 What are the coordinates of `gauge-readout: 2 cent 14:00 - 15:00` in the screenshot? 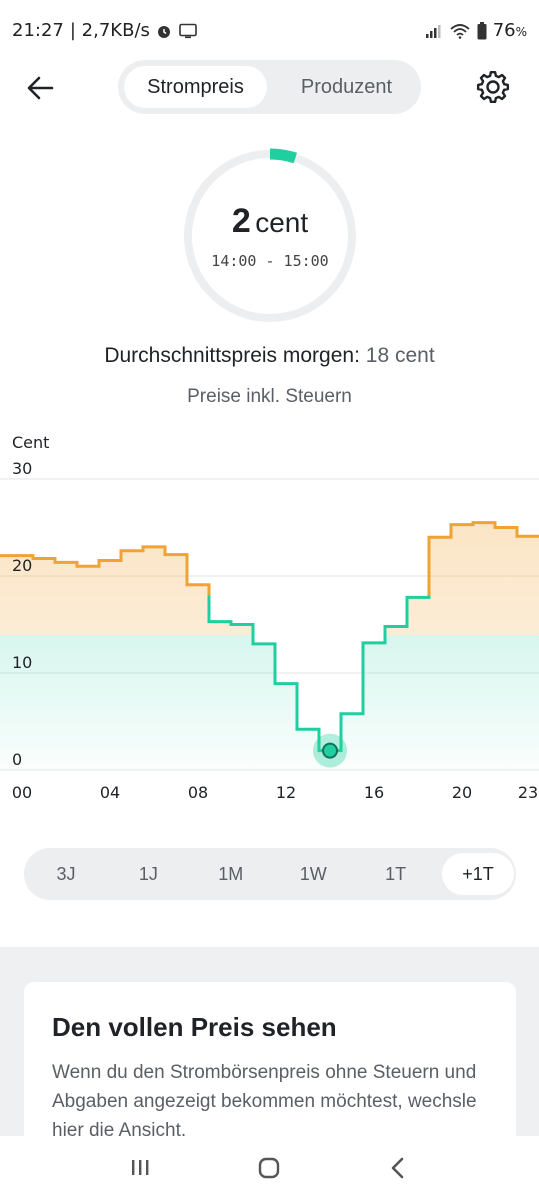 It's located at (270, 236).